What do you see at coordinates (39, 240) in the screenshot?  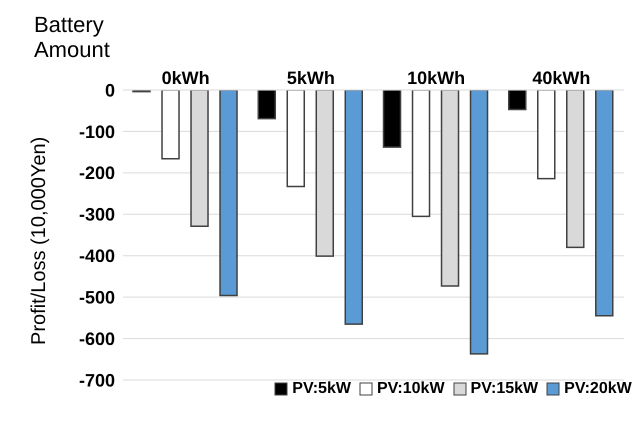 I see `y-axis-title: Profit/Loss (10,000Yen)` at bounding box center [39, 240].